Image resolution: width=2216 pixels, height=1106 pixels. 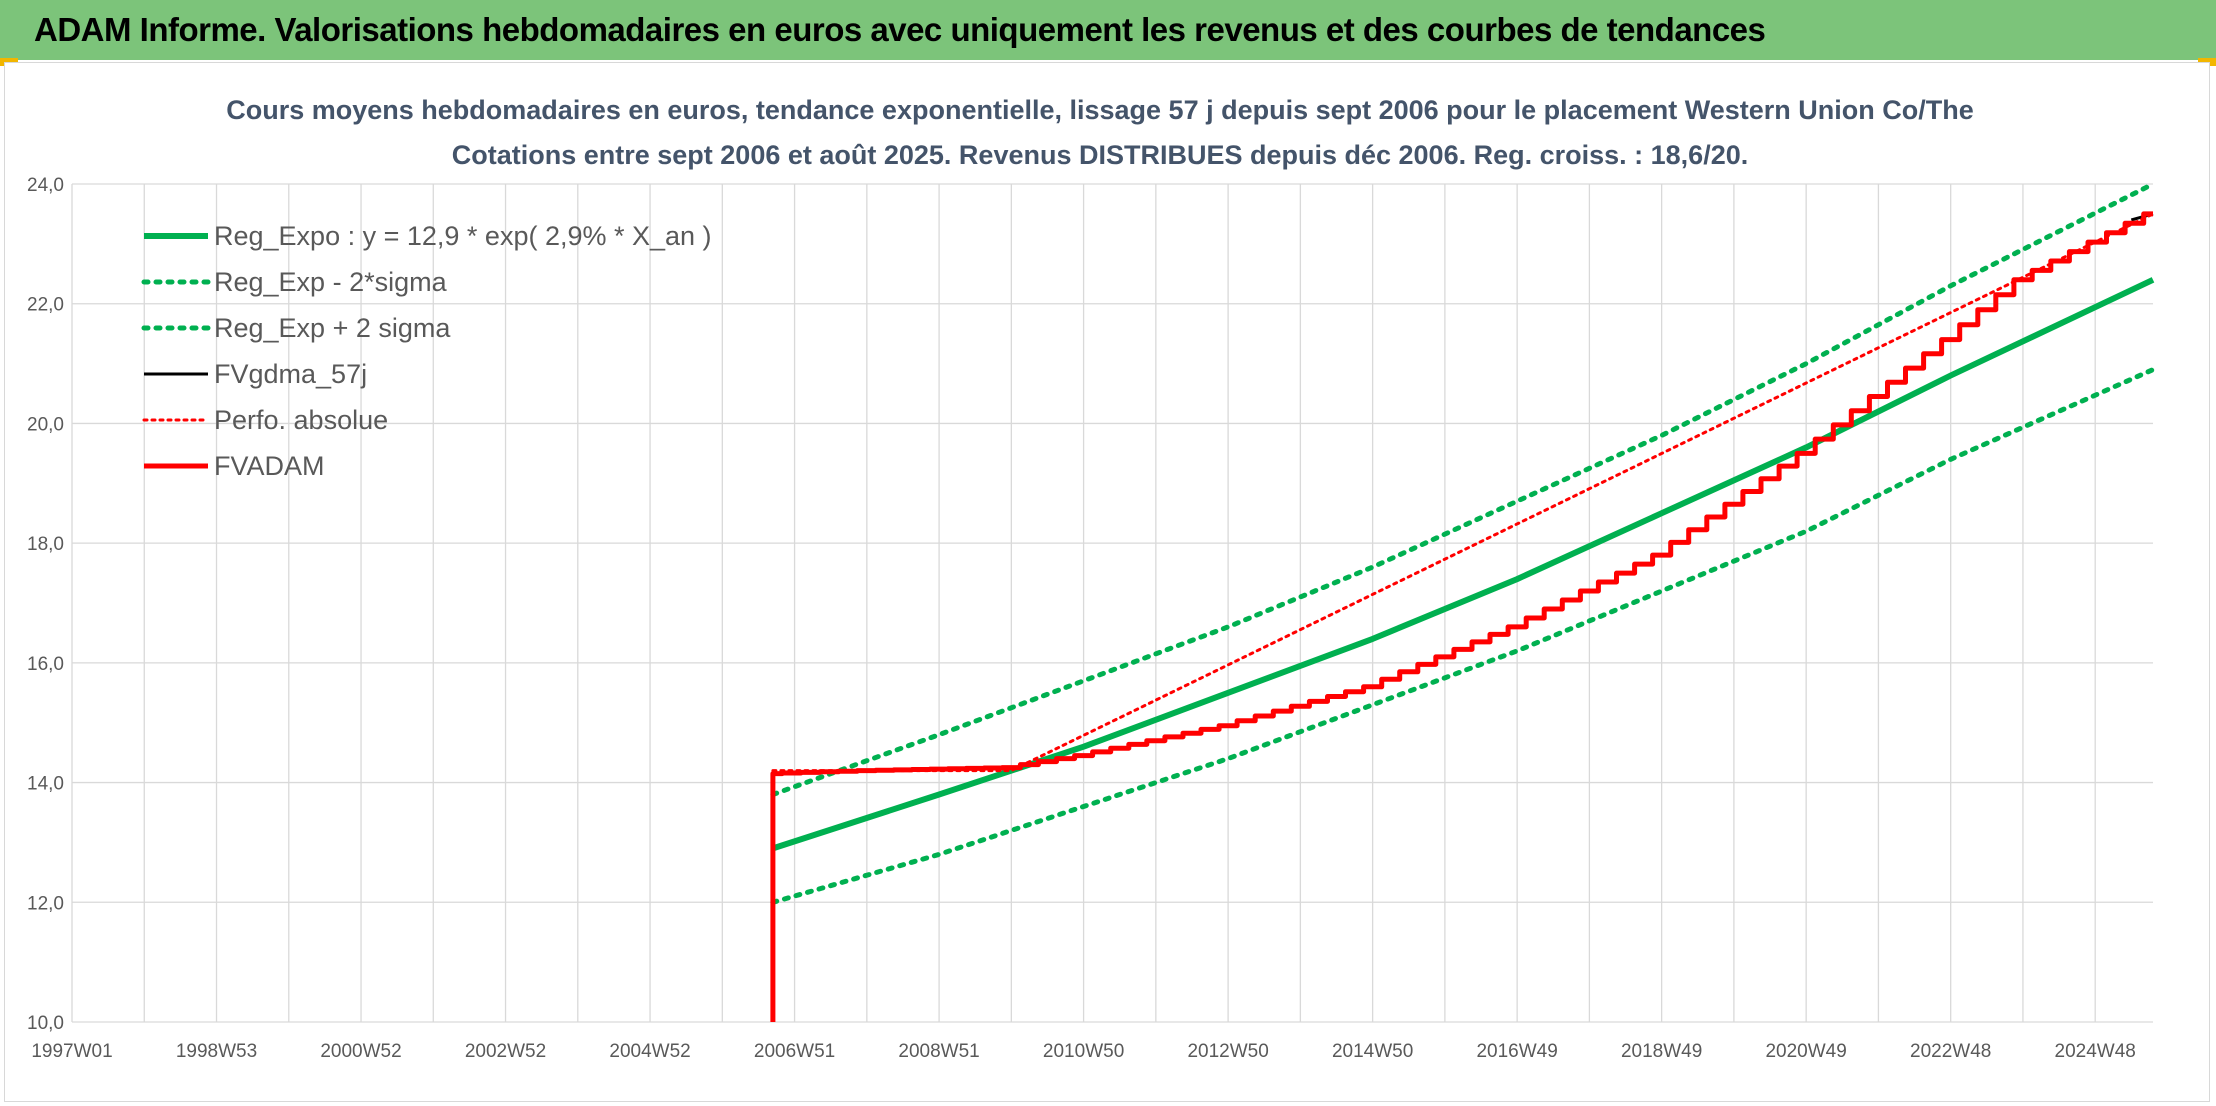 What do you see at coordinates (649, 1051) in the screenshot?
I see `x-tick-label: 2004W52` at bounding box center [649, 1051].